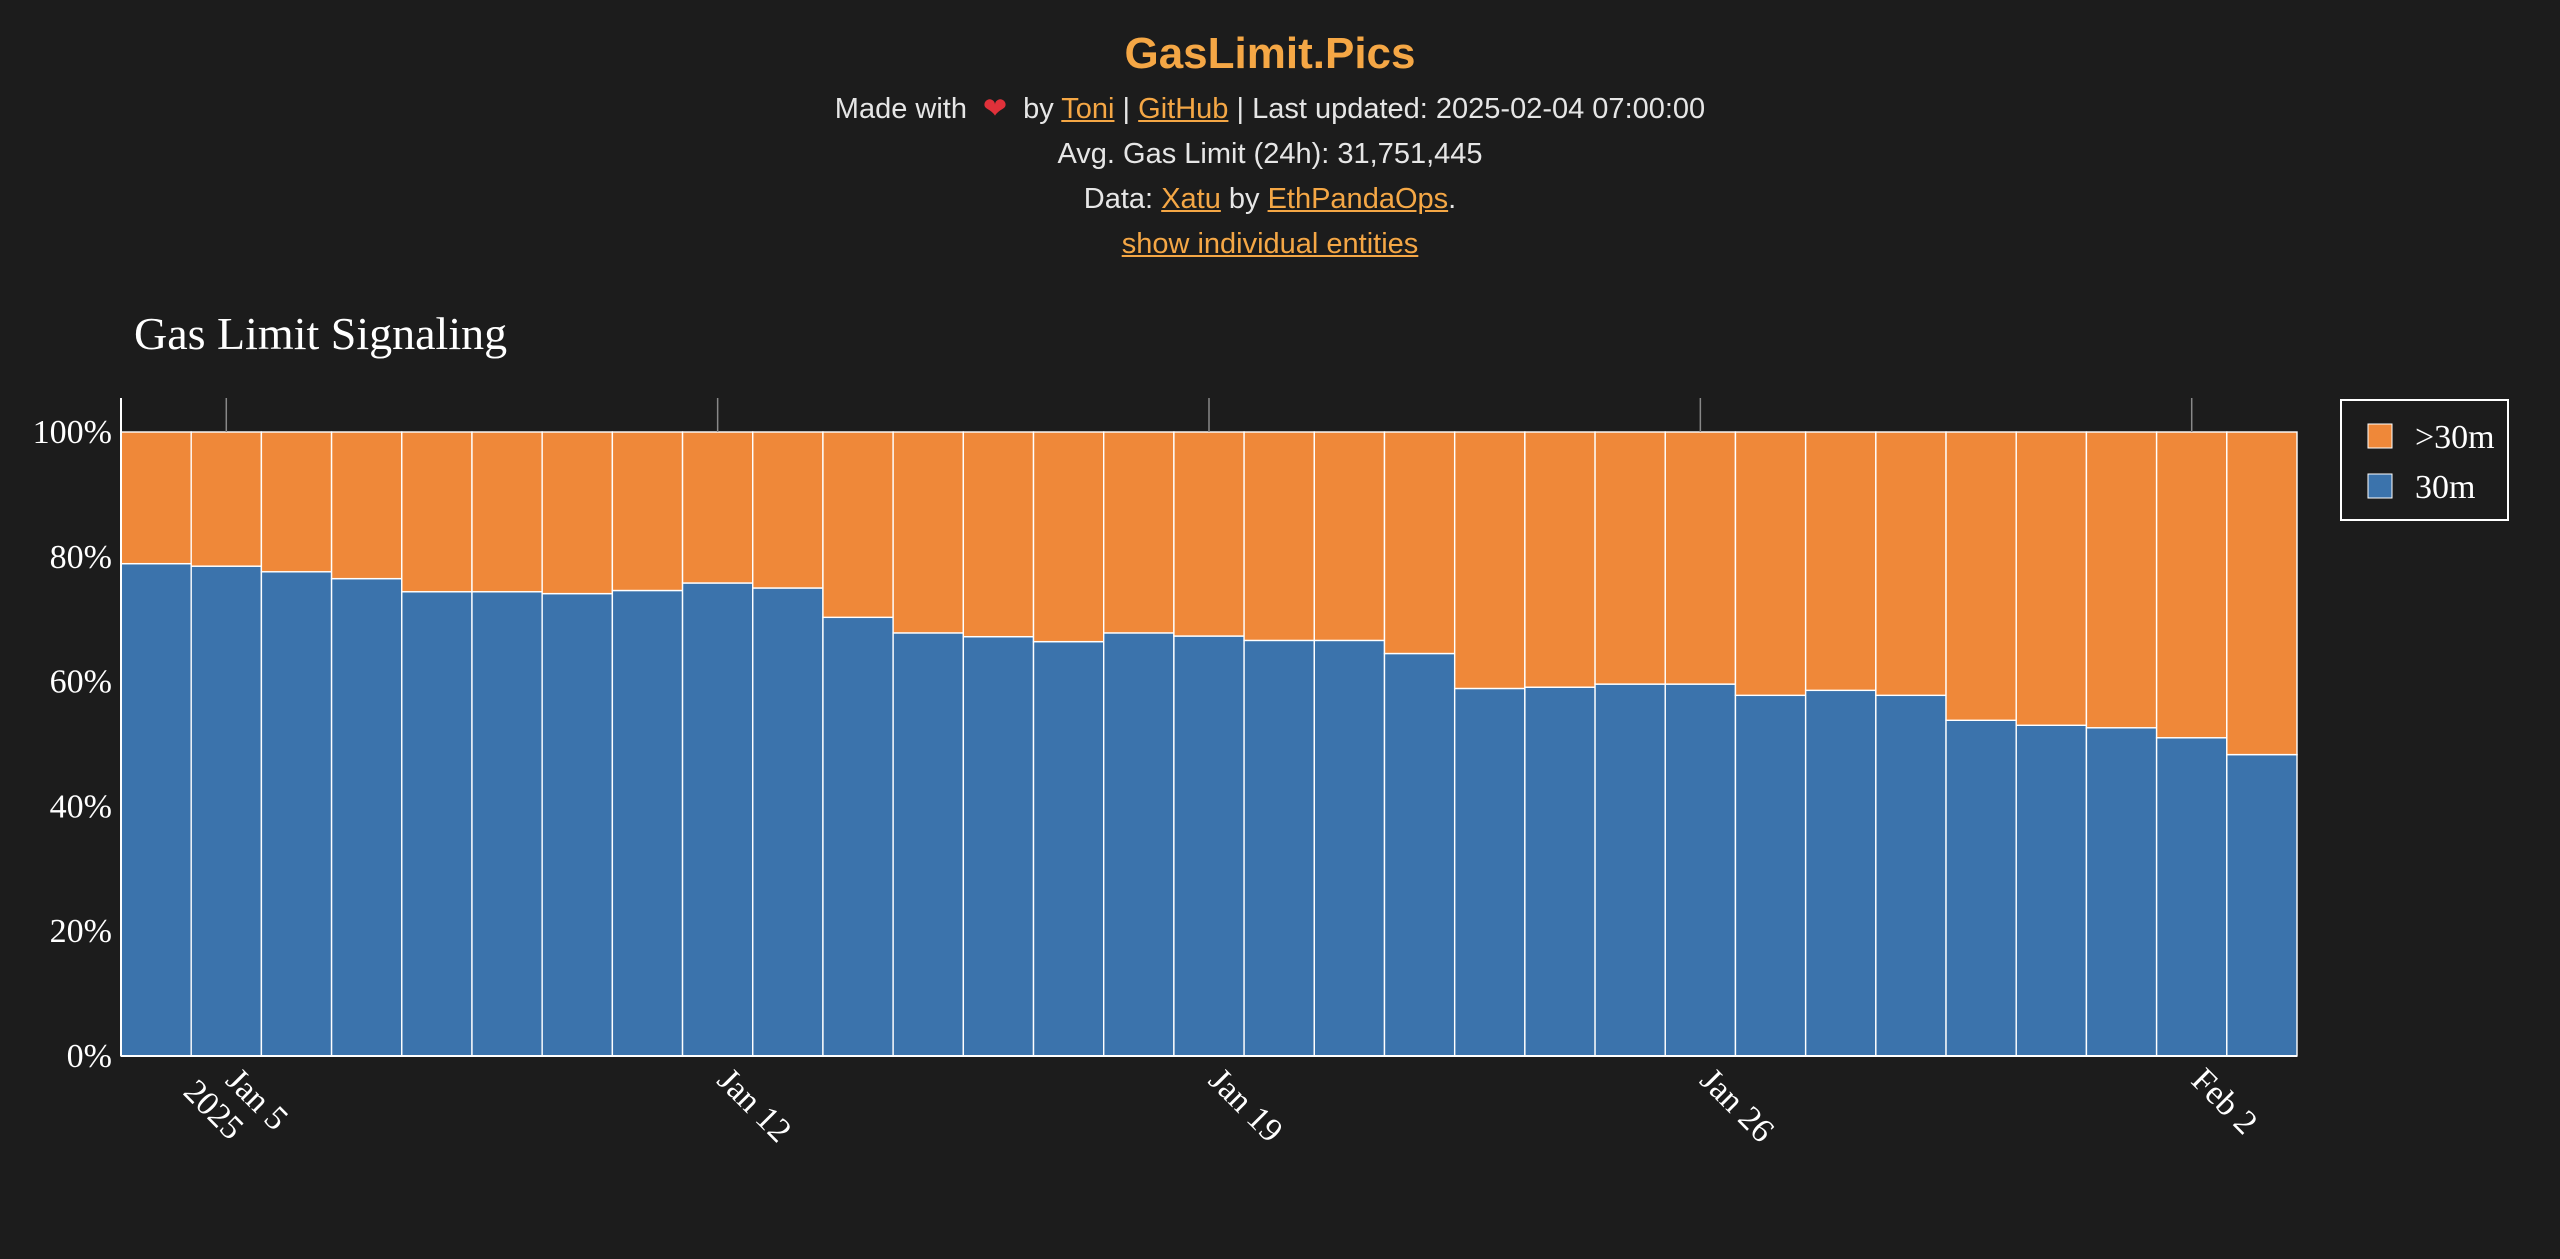 This screenshot has width=2560, height=1259. I want to click on data-period: ., so click(1452, 199).